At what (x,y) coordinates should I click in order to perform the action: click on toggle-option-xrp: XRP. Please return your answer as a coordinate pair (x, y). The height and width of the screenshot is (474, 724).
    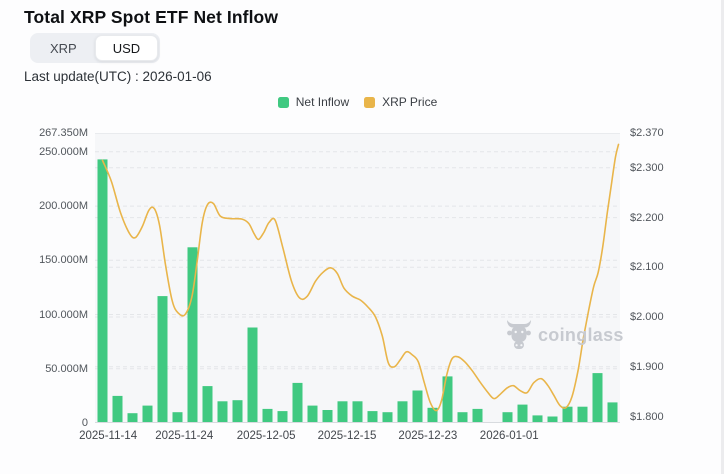
    Looking at the image, I should click on (63, 48).